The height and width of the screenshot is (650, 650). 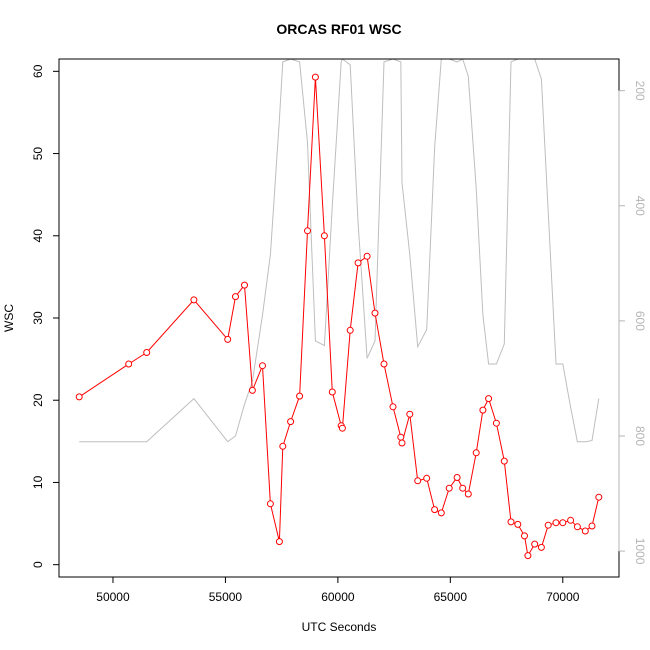 I want to click on right-tick-label: 600, so click(x=640, y=321).